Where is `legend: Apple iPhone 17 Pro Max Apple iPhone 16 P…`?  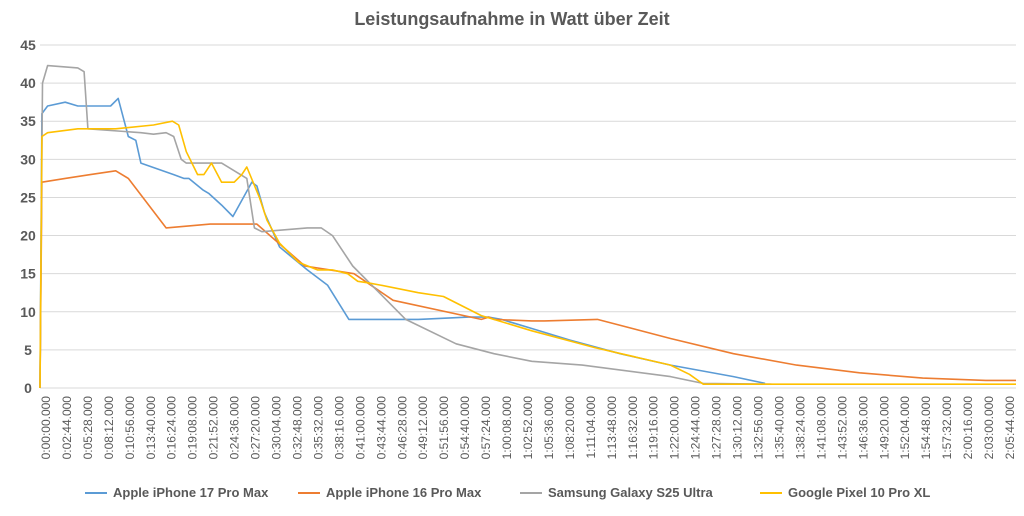 legend: Apple iPhone 17 Pro Max Apple iPhone 16 P… is located at coordinates (507, 492).